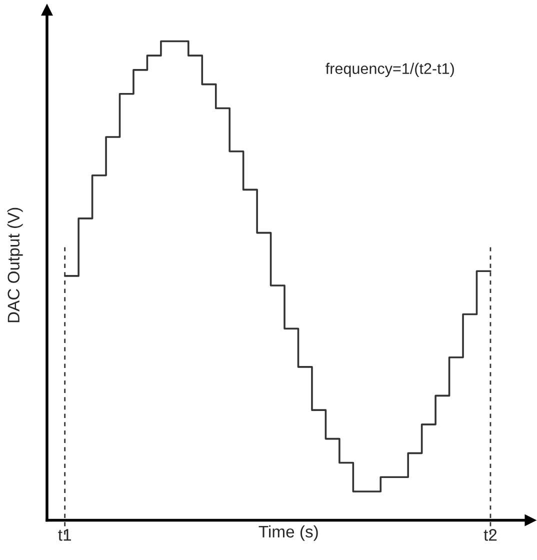 The width and height of the screenshot is (537, 560). What do you see at coordinates (390, 70) in the screenshot?
I see `annotation: frequency=1/(t2-t1)` at bounding box center [390, 70].